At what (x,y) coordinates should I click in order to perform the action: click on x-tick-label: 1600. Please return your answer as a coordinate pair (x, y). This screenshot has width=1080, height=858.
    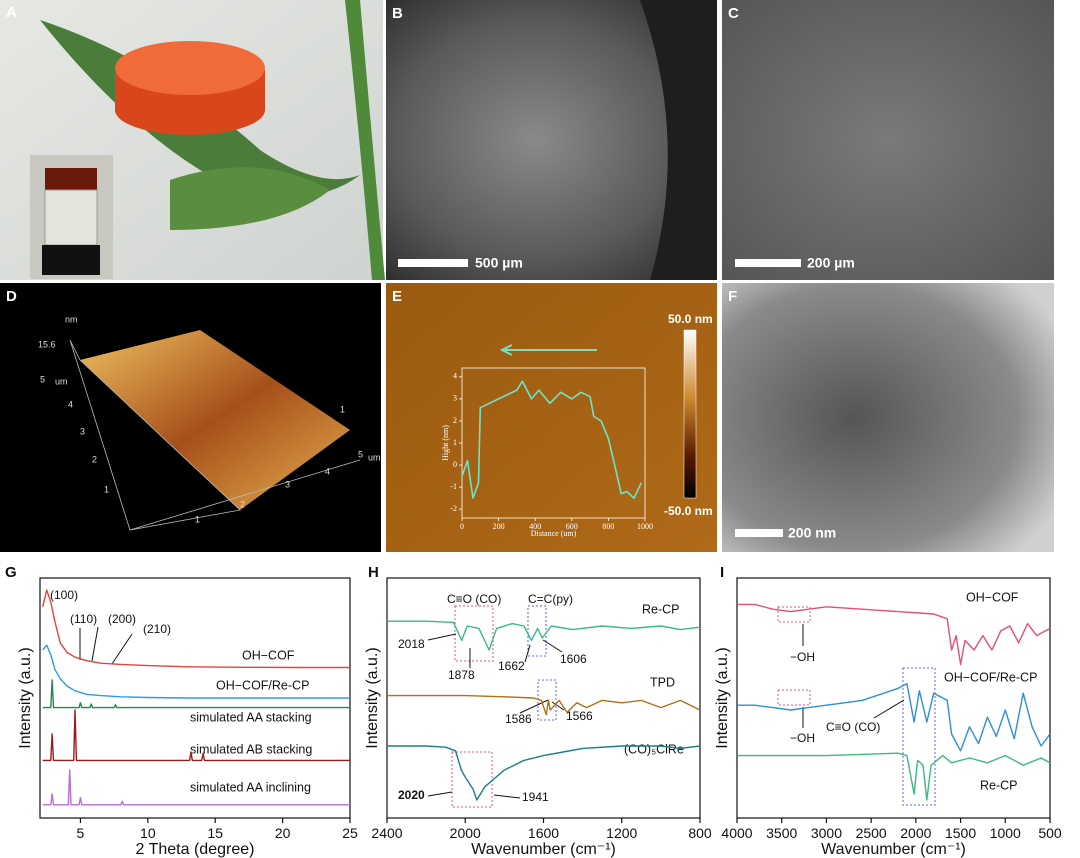
    Looking at the image, I should click on (543, 833).